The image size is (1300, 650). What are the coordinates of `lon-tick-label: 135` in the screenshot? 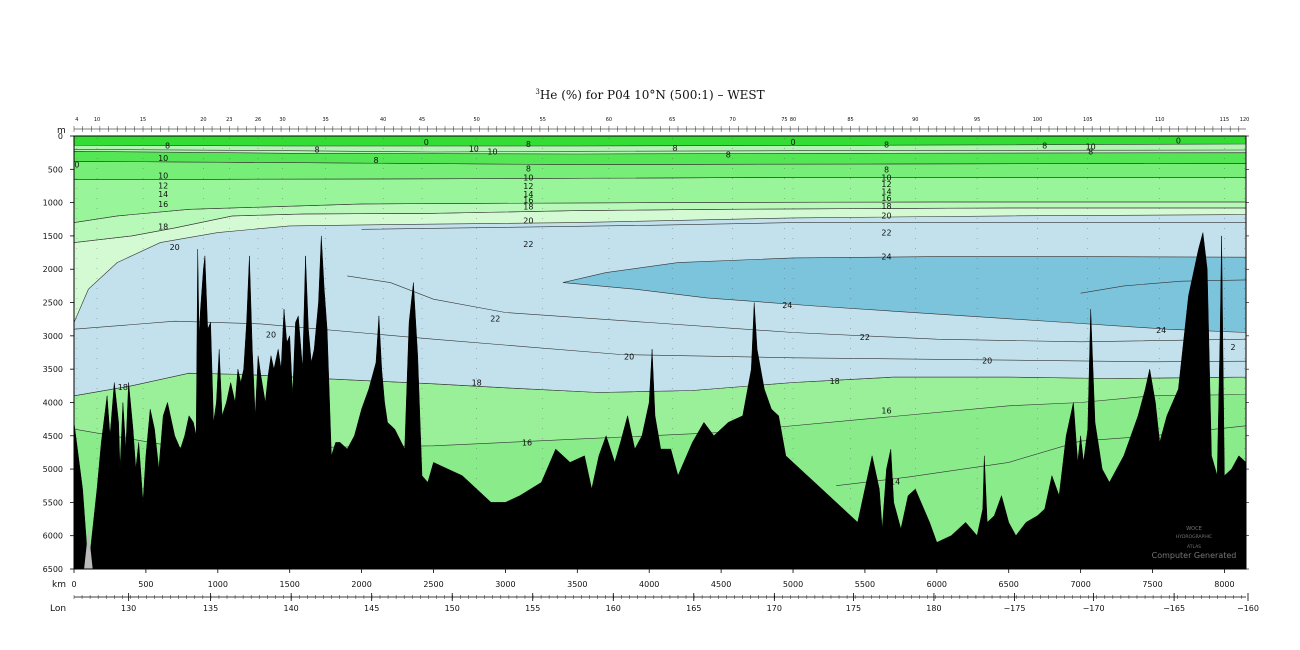 It's located at (210, 608).